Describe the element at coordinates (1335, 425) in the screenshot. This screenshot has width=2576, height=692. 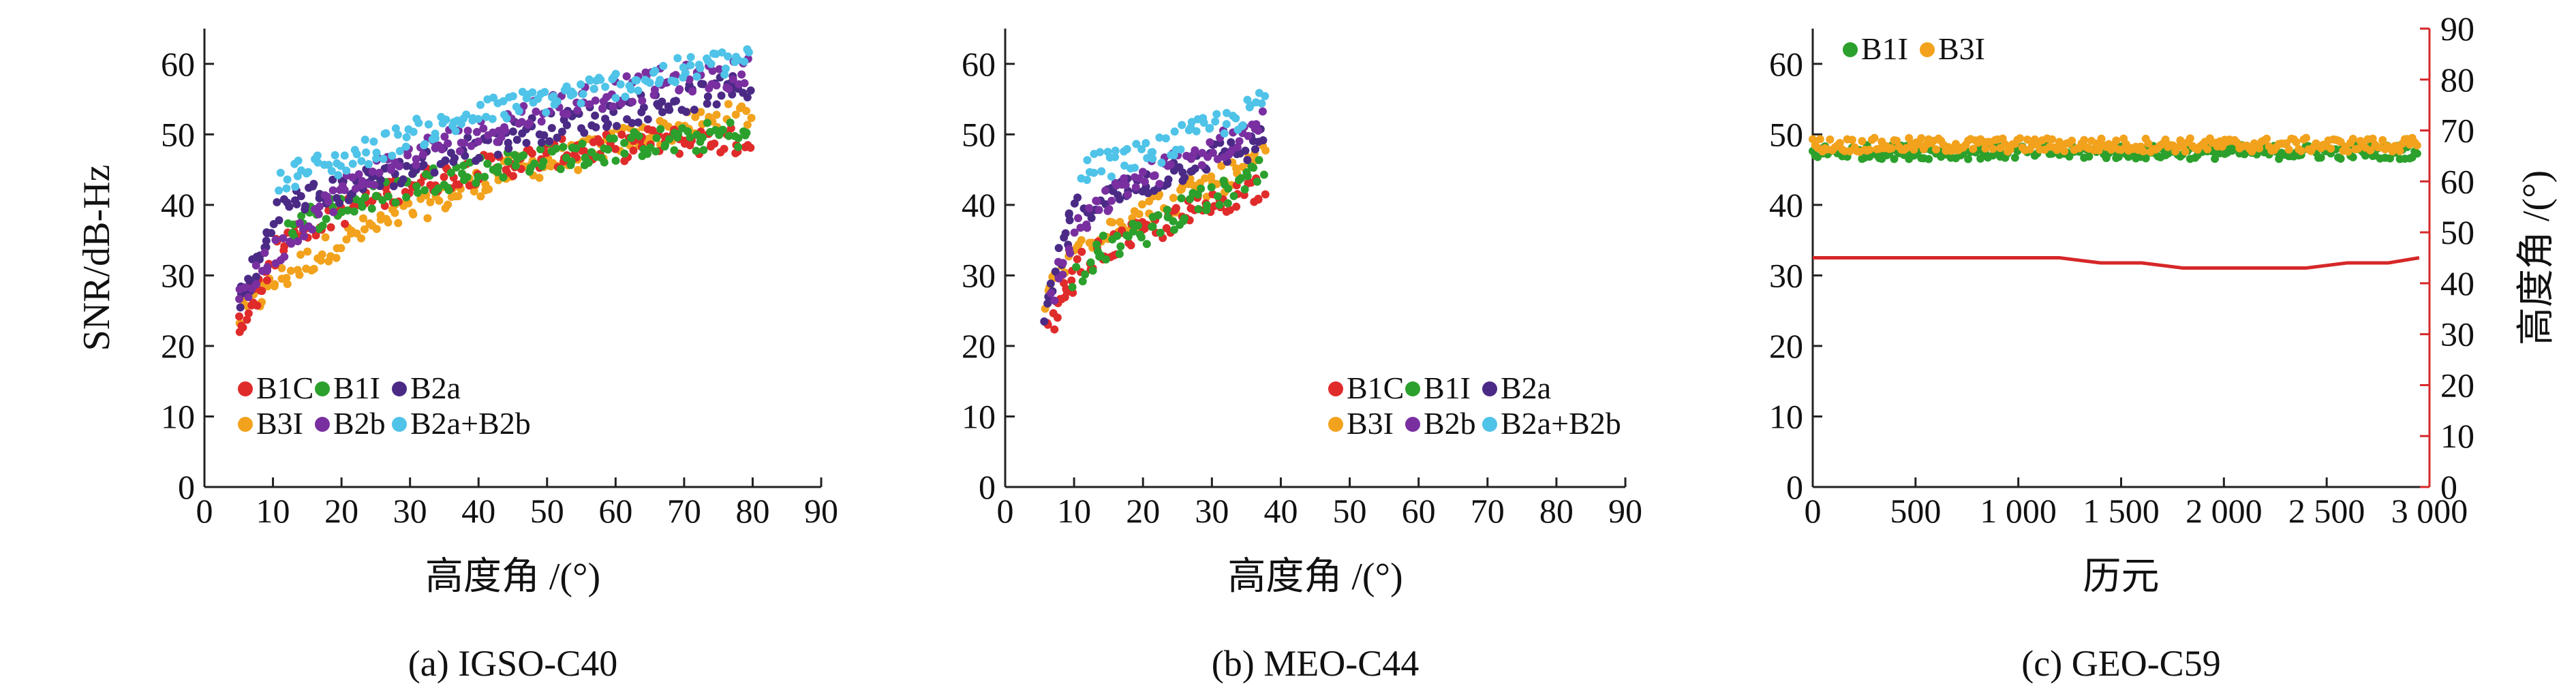
I see `legend-marker-b3i` at that location.